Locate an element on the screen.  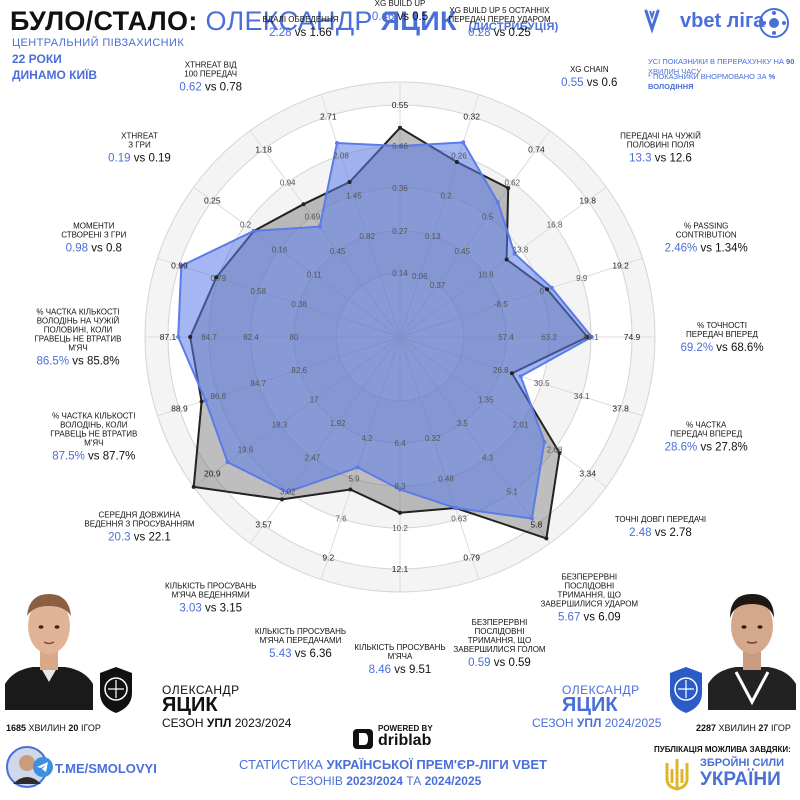
club-crest-left is located at coordinates (116, 690).